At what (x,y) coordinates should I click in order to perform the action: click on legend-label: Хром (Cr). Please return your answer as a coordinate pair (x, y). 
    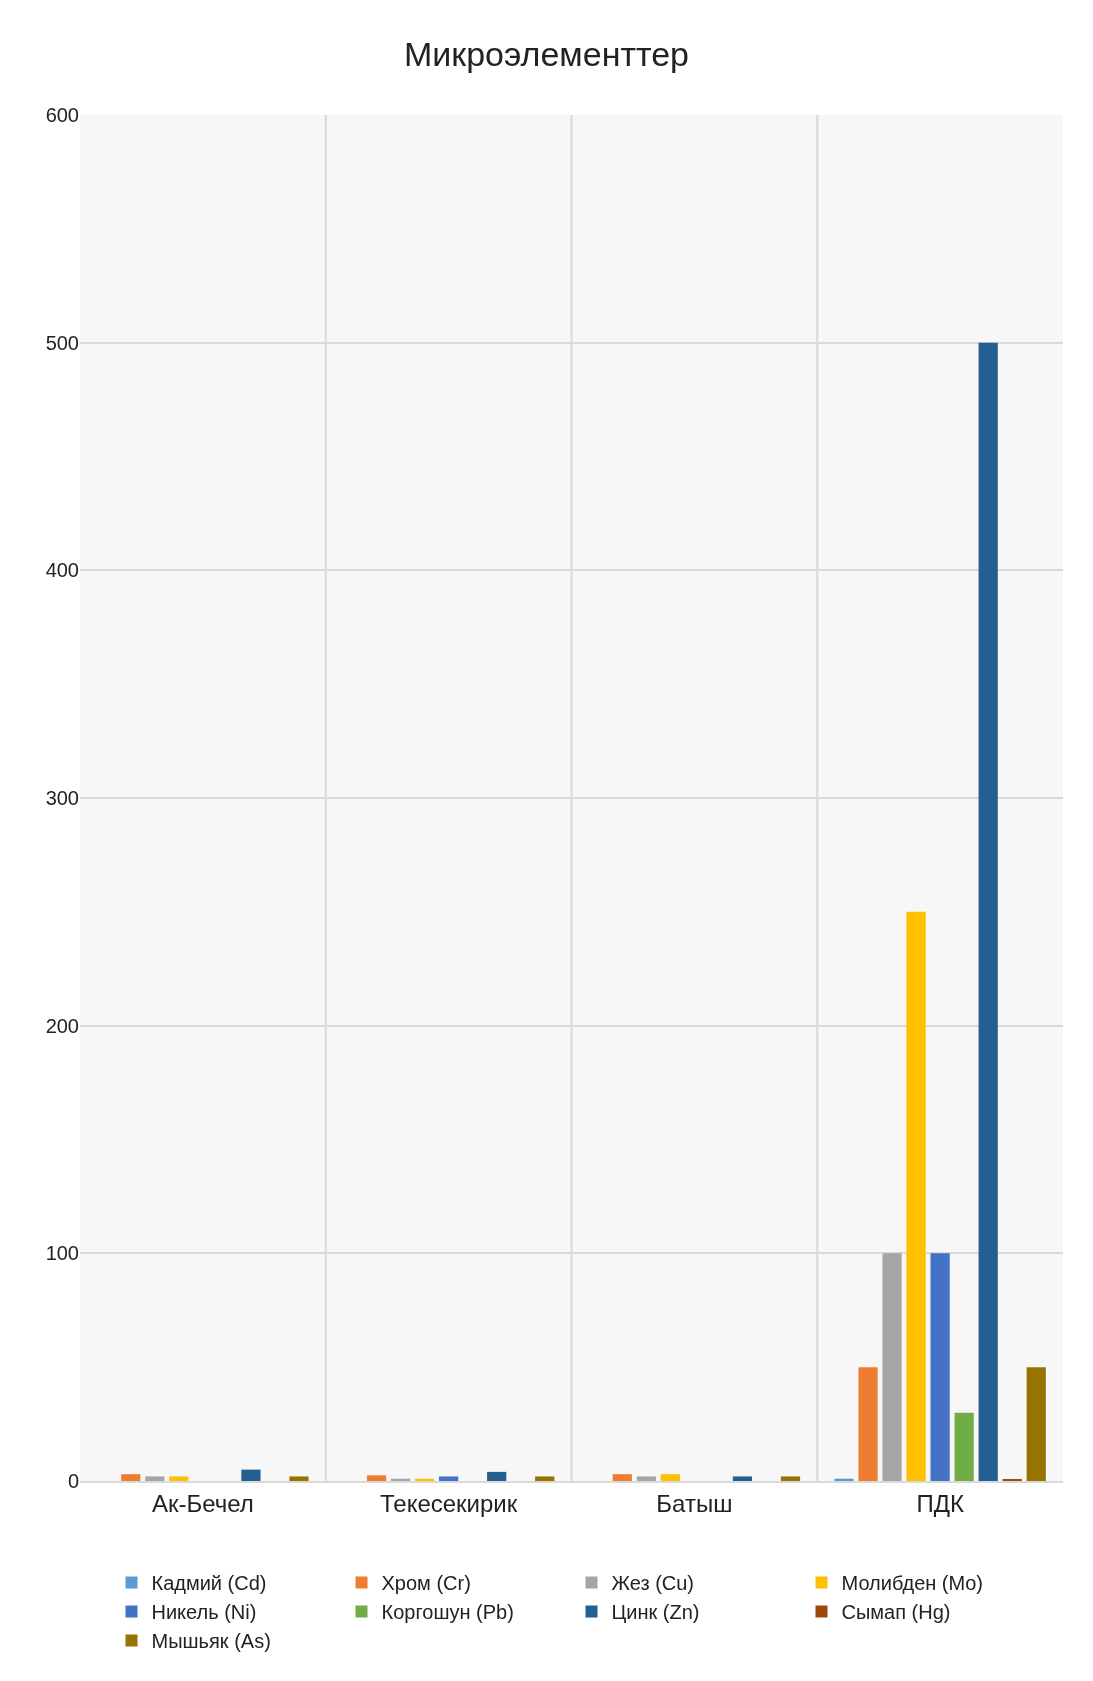
    Looking at the image, I should click on (426, 1583).